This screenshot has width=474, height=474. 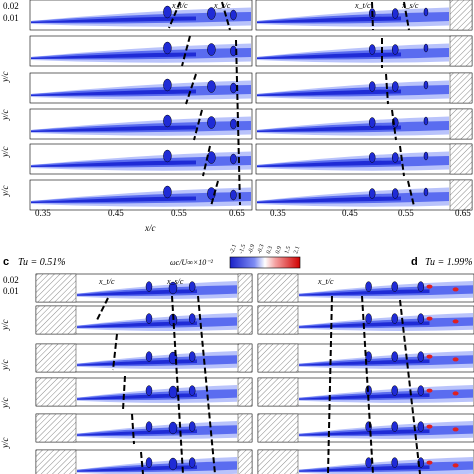 I want to click on panel-c-letter: c, so click(x=6, y=262).